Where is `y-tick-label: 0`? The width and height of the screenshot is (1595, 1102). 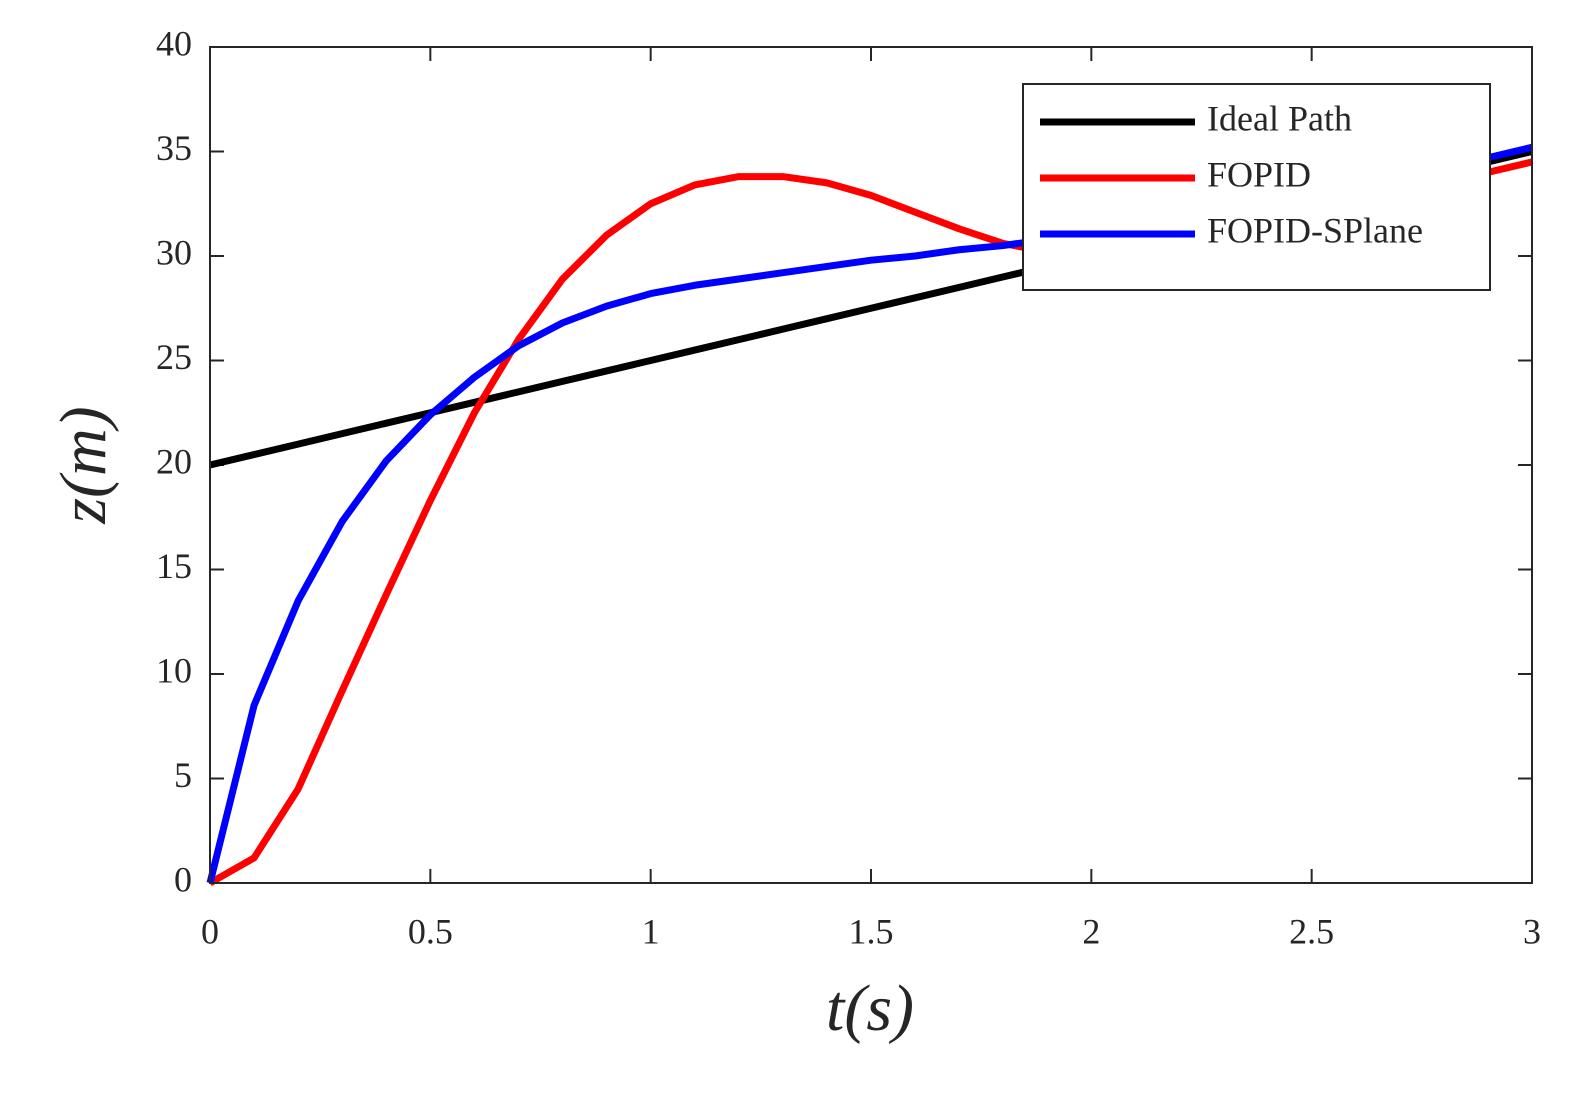 y-tick-label: 0 is located at coordinates (183, 879).